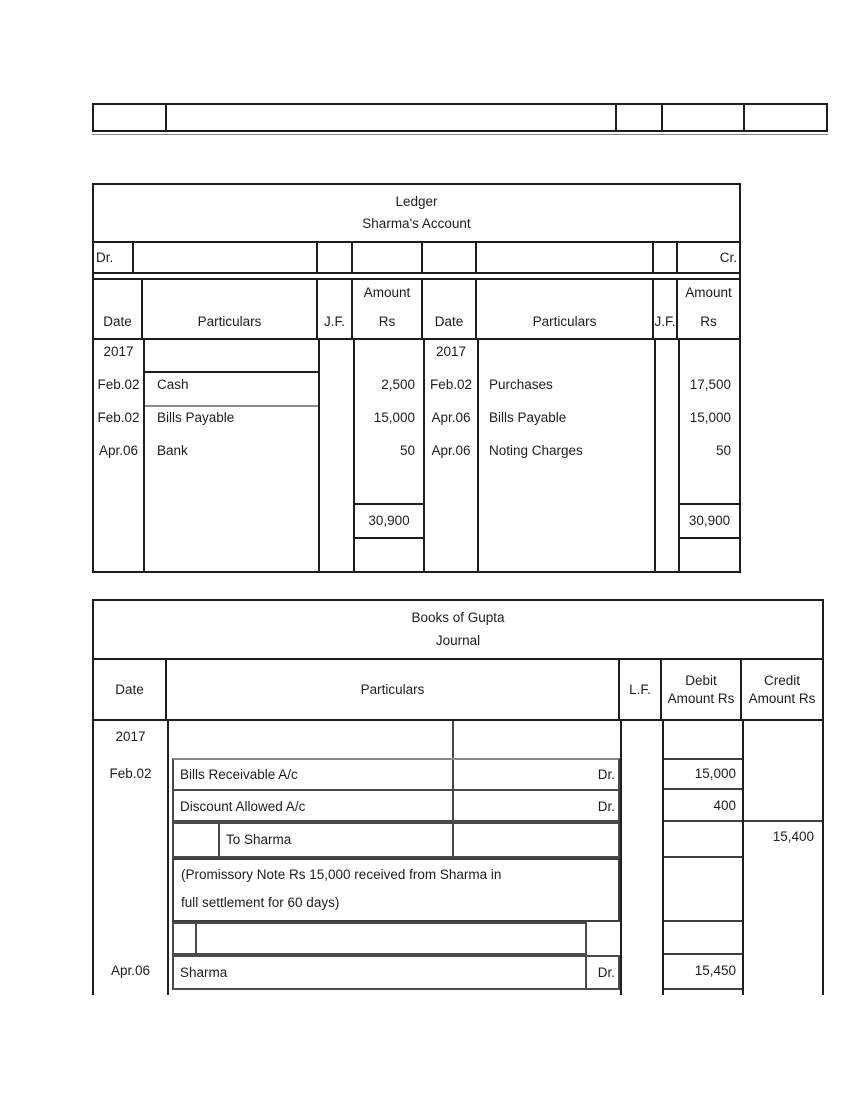  What do you see at coordinates (701, 698) in the screenshot?
I see `debit-amount-label: Amount Rs` at bounding box center [701, 698].